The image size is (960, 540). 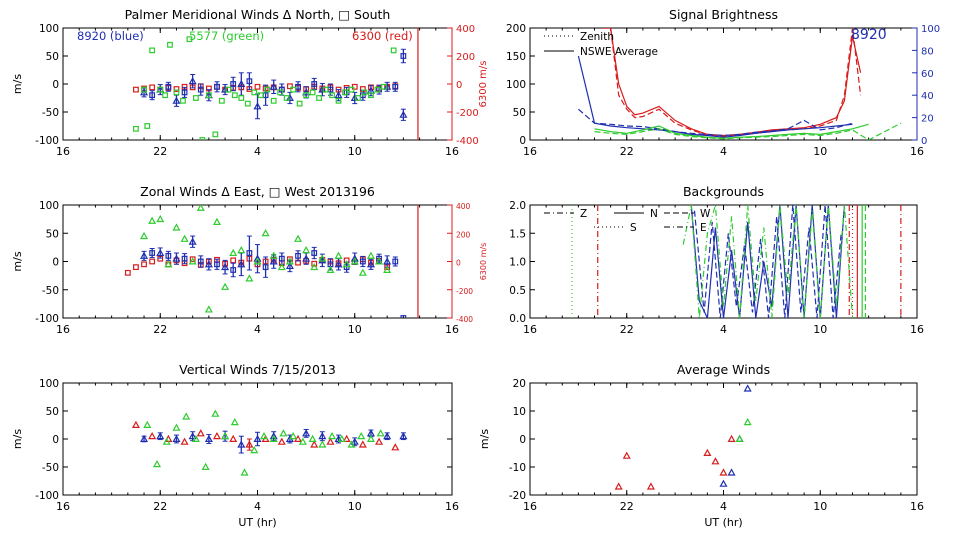 What do you see at coordinates (703, 228) in the screenshot?
I see `legend-entry: E` at bounding box center [703, 228].